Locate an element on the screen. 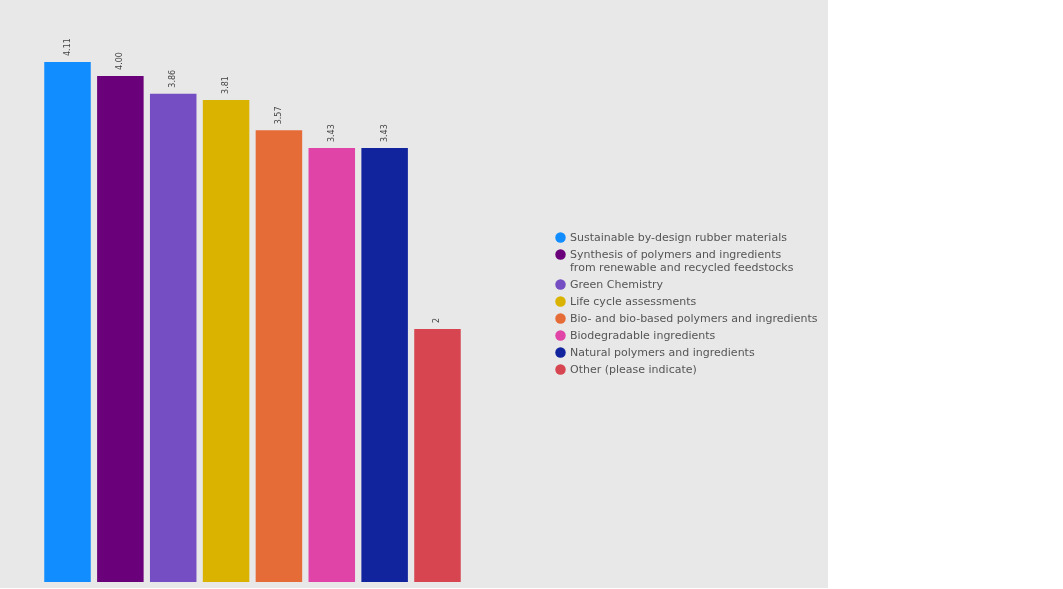 The width and height of the screenshot is (1063, 589). legend-label: Other (please indicate) is located at coordinates (633, 369).